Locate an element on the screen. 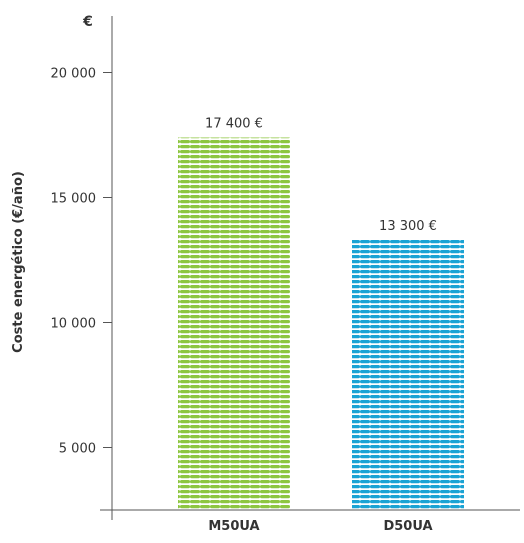 The image size is (524, 543). category-label: D50UA is located at coordinates (407, 526).